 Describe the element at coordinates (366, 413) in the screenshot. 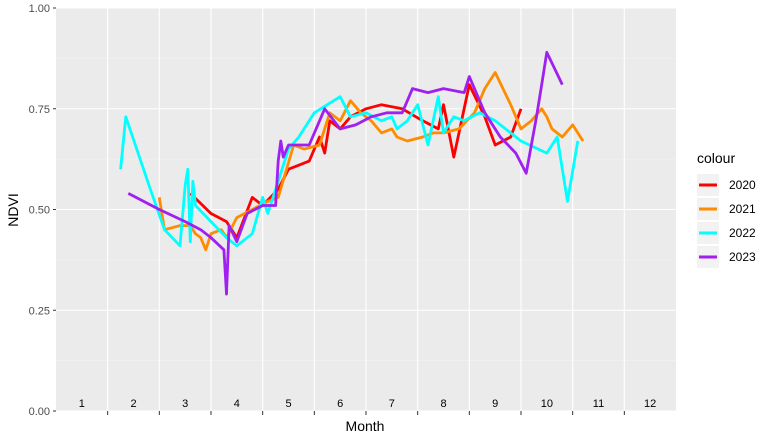

I see `x-axis` at that location.